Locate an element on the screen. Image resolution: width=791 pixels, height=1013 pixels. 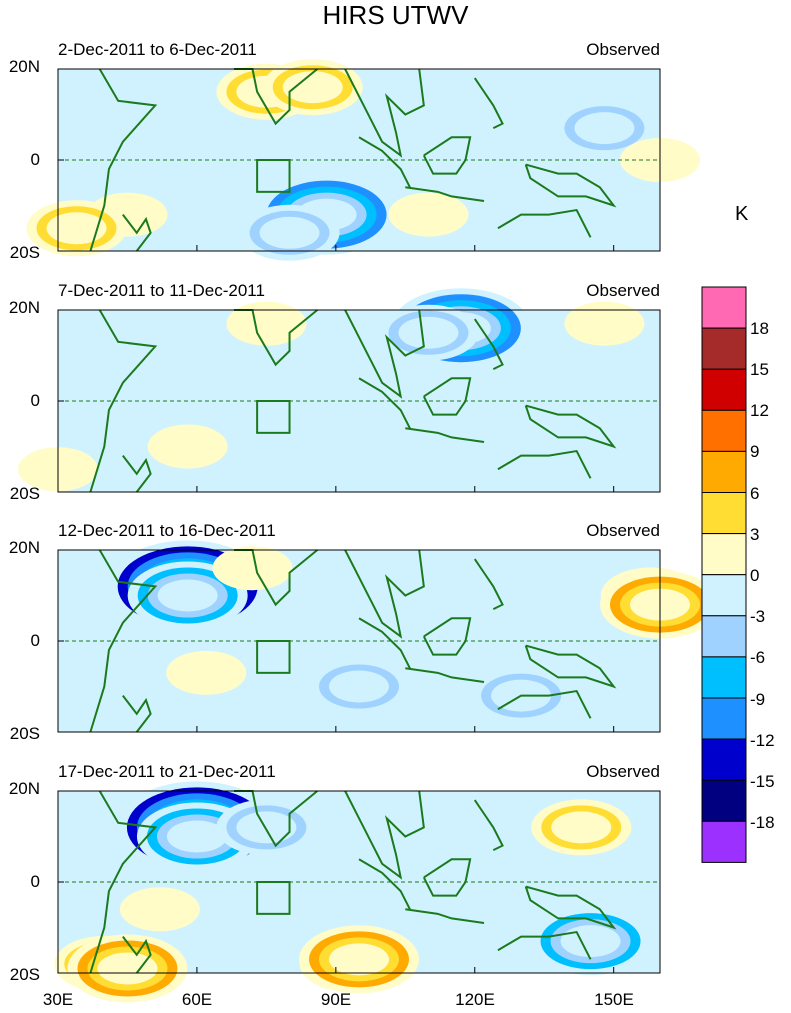
colorbar-label-15: 15 is located at coordinates (759, 369).